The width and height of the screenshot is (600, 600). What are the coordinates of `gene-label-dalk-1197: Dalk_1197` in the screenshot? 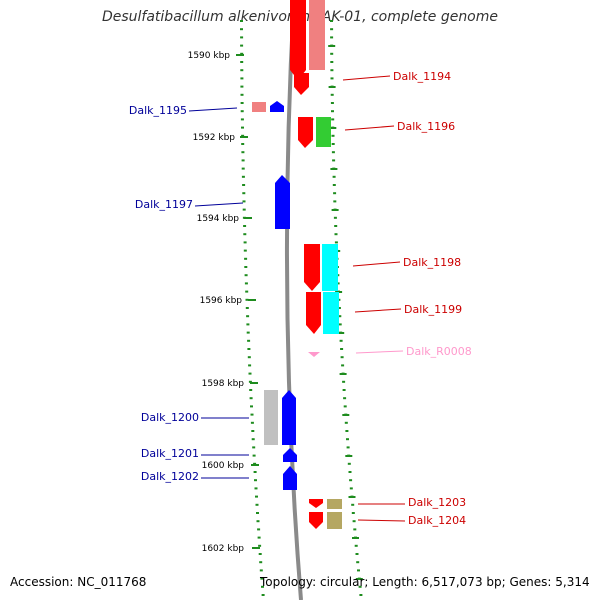 It's located at (164, 204).